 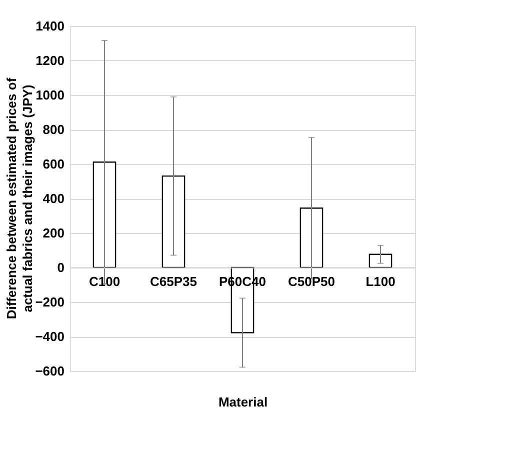 What do you see at coordinates (53, 233) in the screenshot?
I see `y-tick-label: 200` at bounding box center [53, 233].